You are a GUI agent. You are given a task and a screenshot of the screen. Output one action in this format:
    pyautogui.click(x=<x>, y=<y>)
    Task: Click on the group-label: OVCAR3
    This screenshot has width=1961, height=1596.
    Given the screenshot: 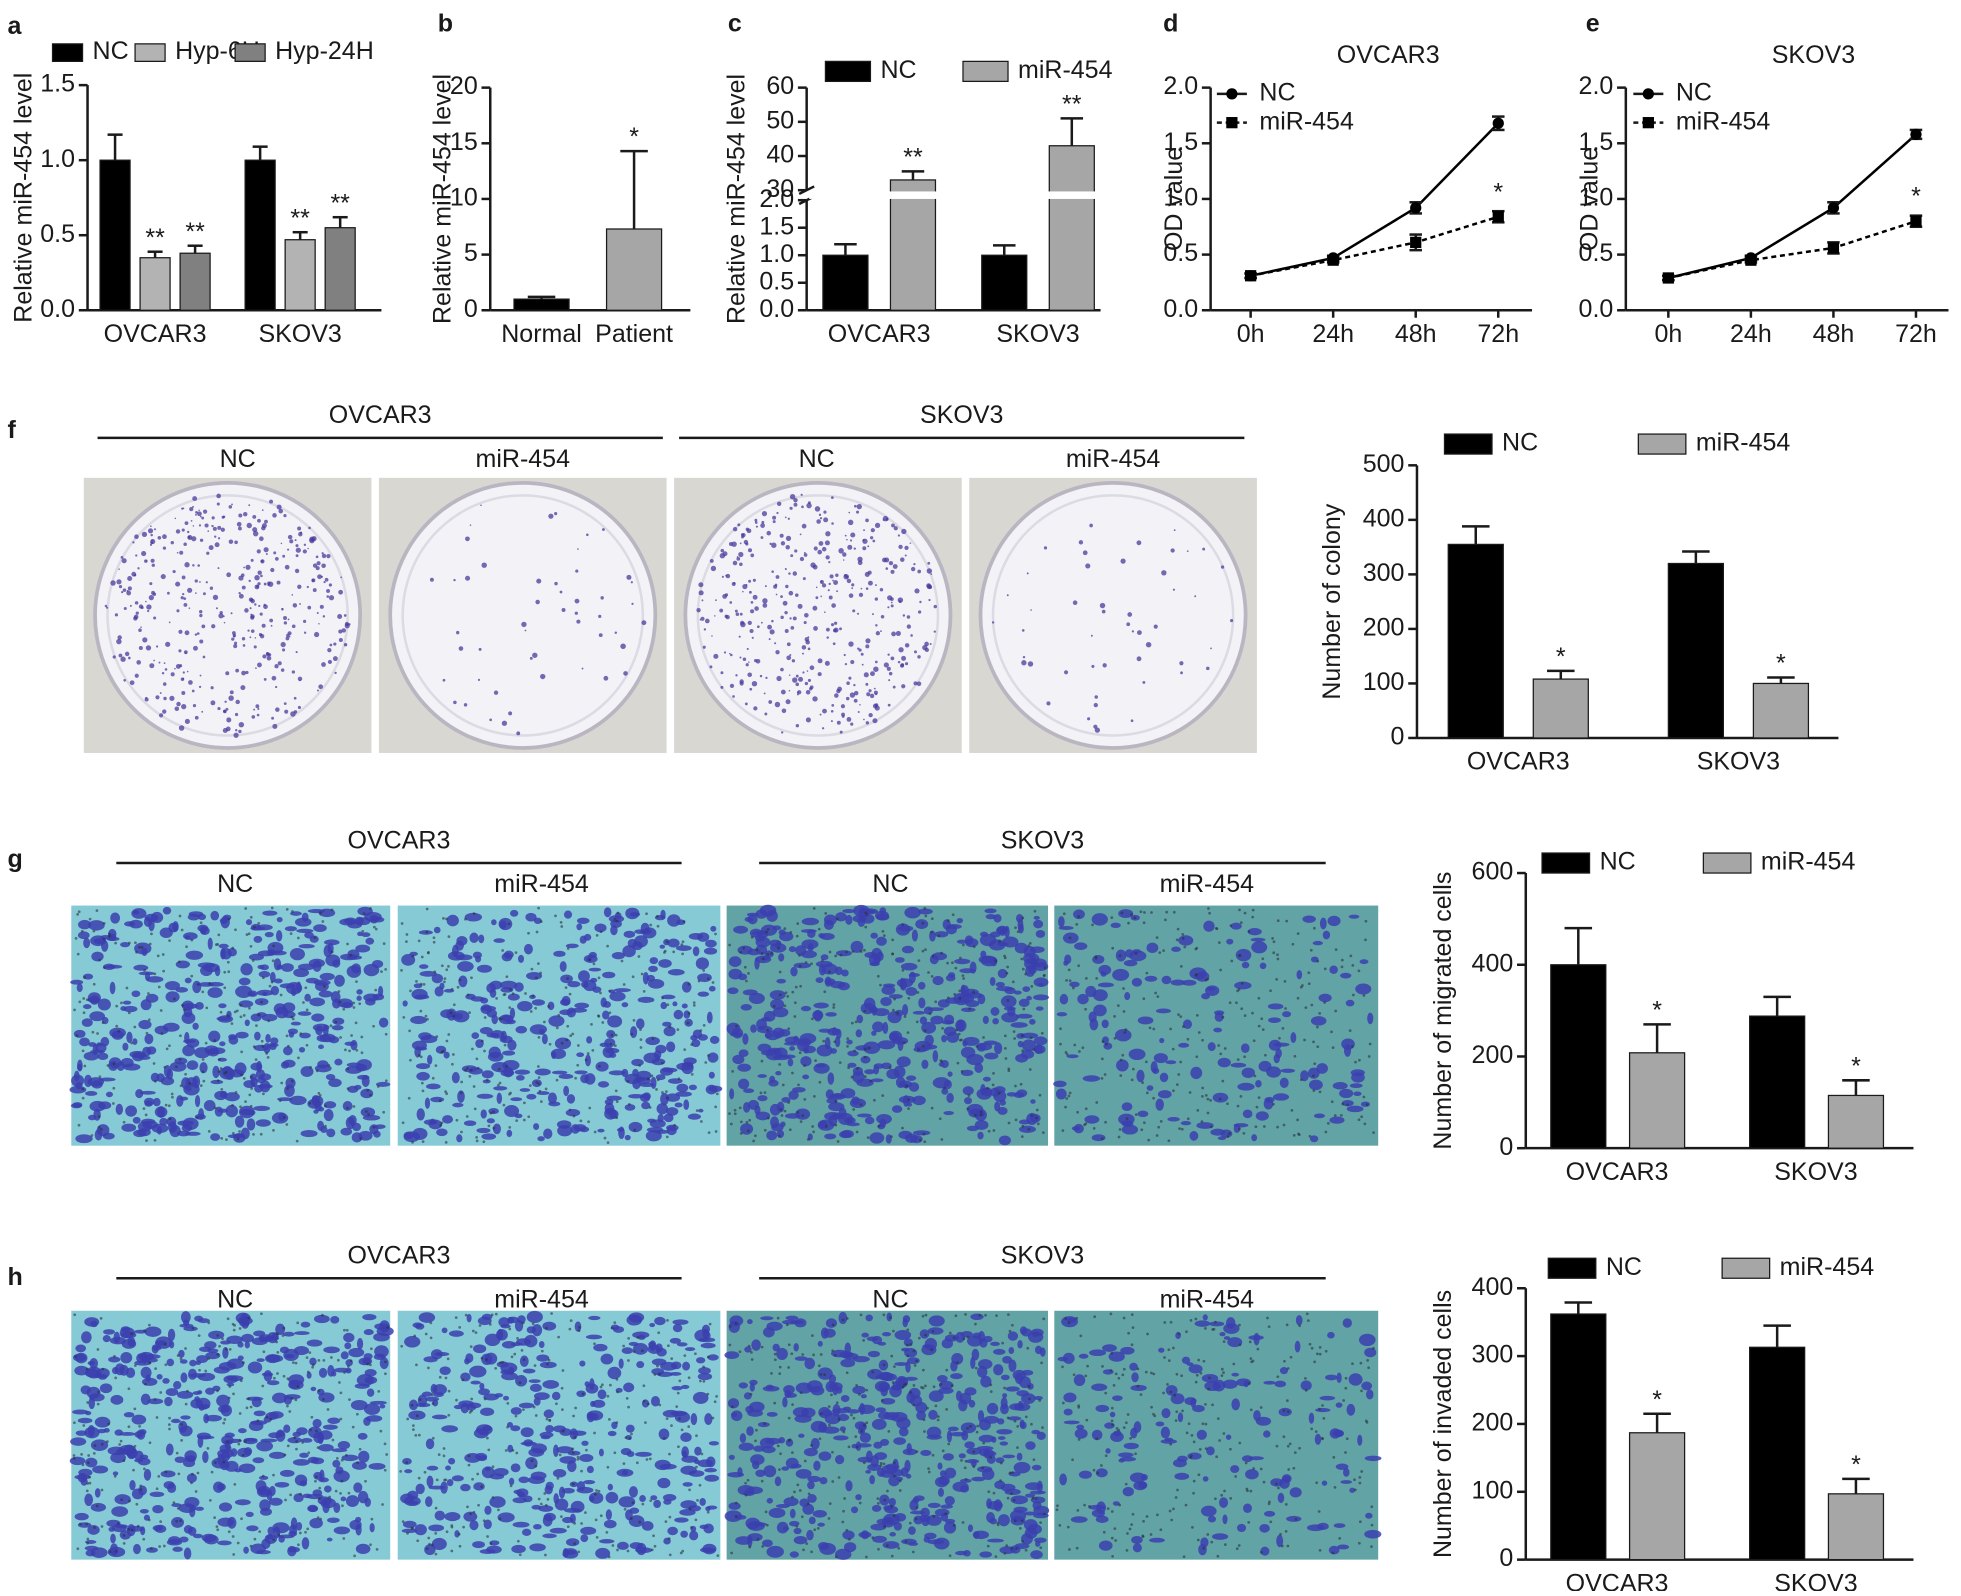 What is the action you would take?
    pyautogui.click(x=399, y=840)
    